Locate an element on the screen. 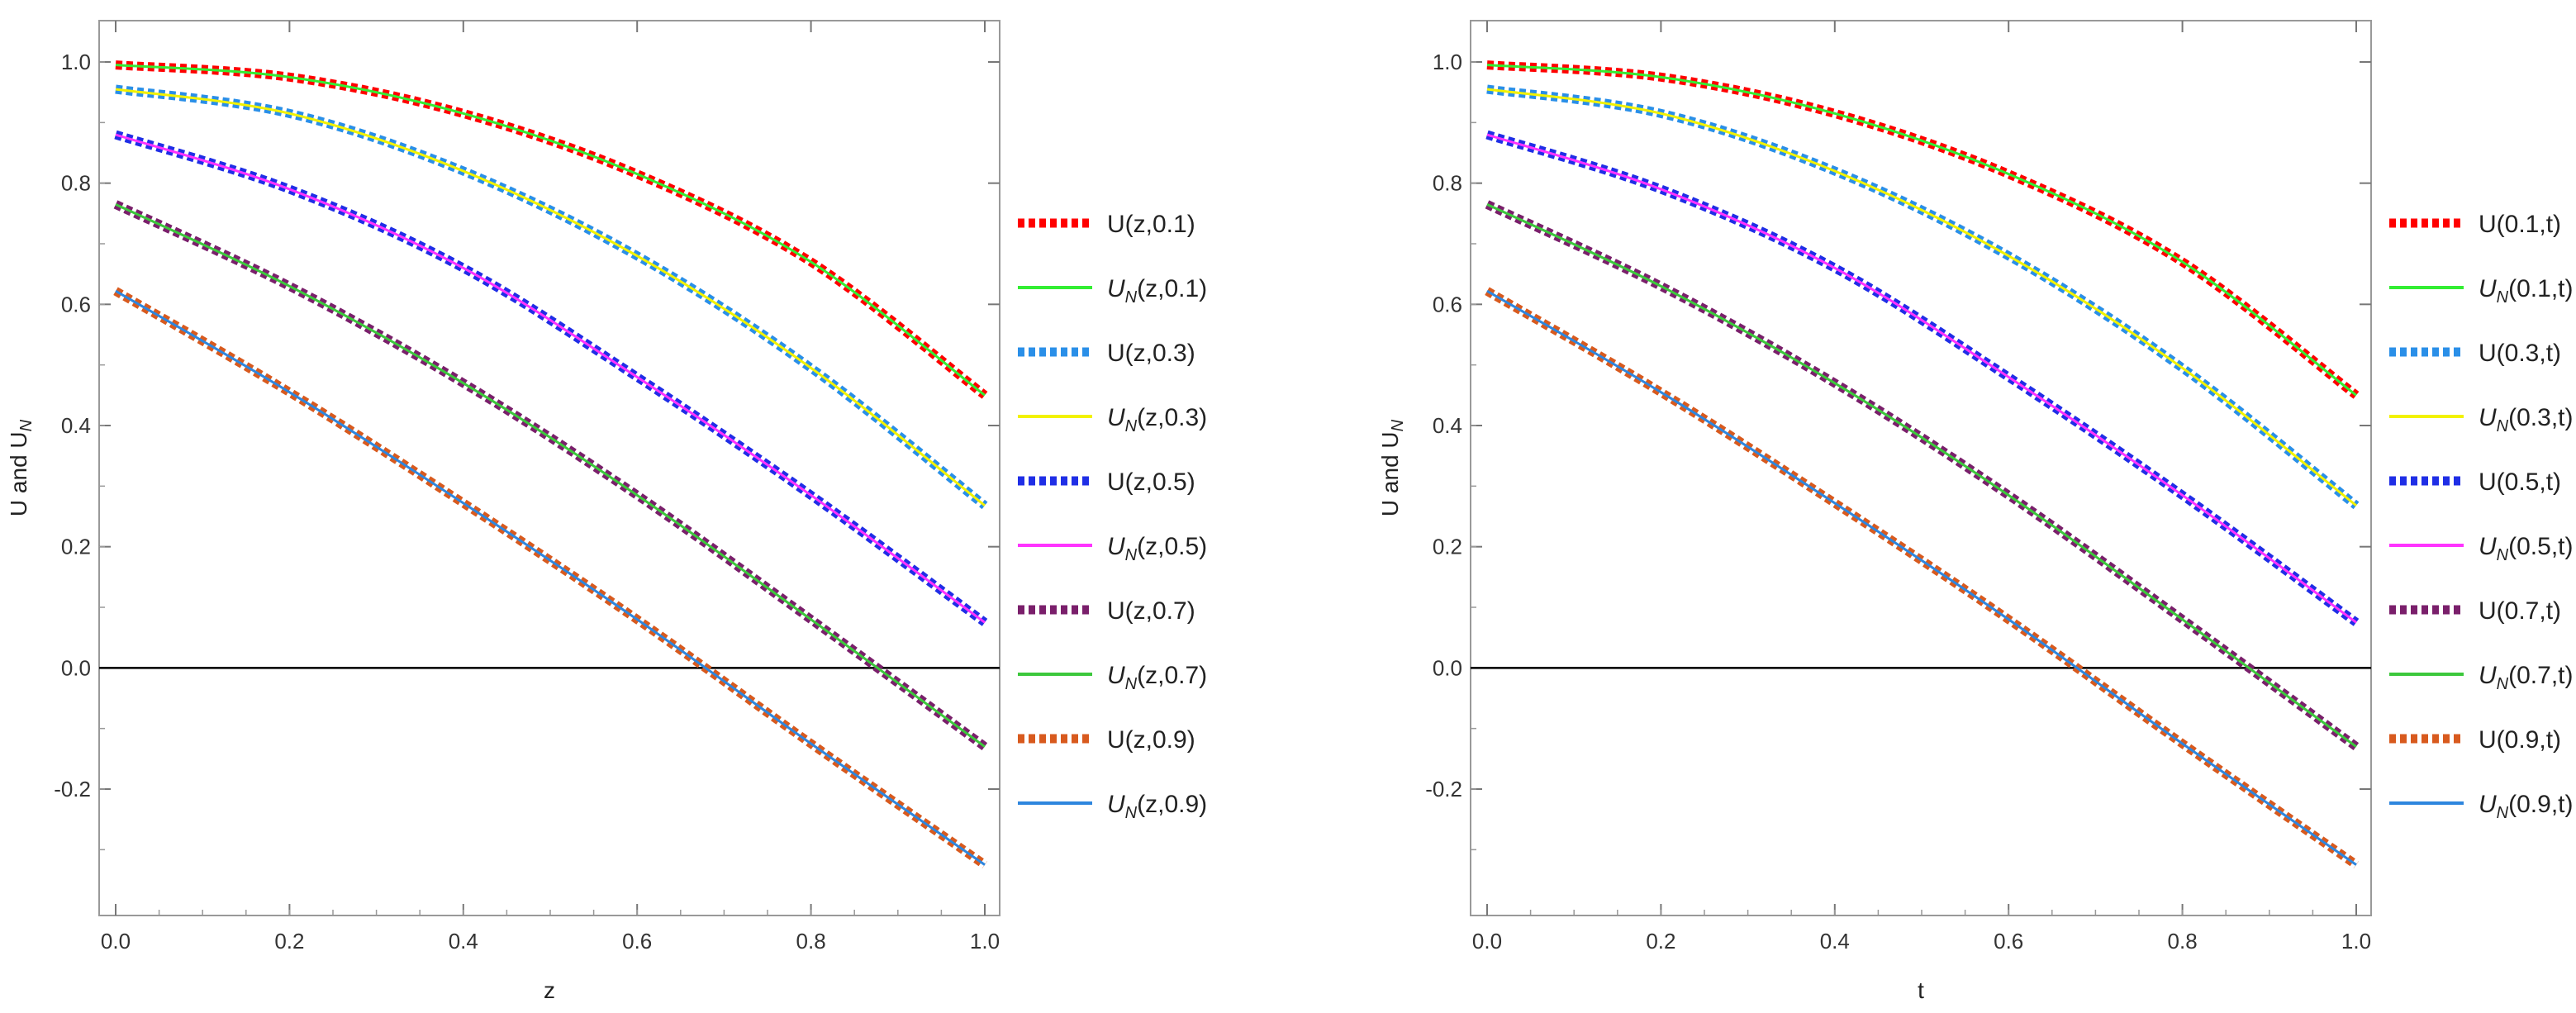  legend-label: UN(z,0.3) is located at coordinates (1157, 420).